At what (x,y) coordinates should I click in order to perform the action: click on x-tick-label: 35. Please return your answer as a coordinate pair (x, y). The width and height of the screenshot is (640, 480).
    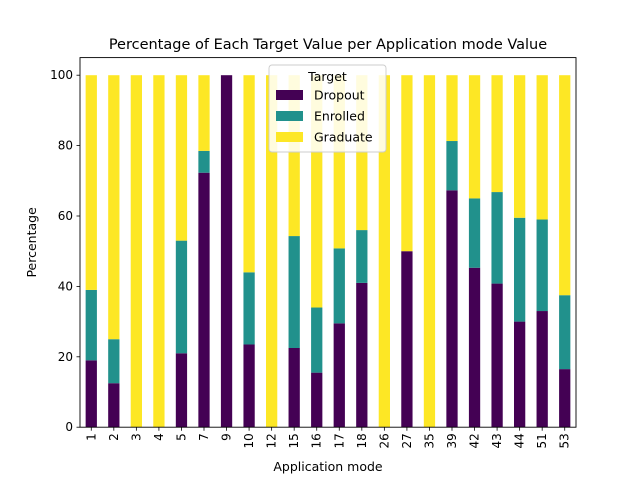
    Looking at the image, I should click on (429, 440).